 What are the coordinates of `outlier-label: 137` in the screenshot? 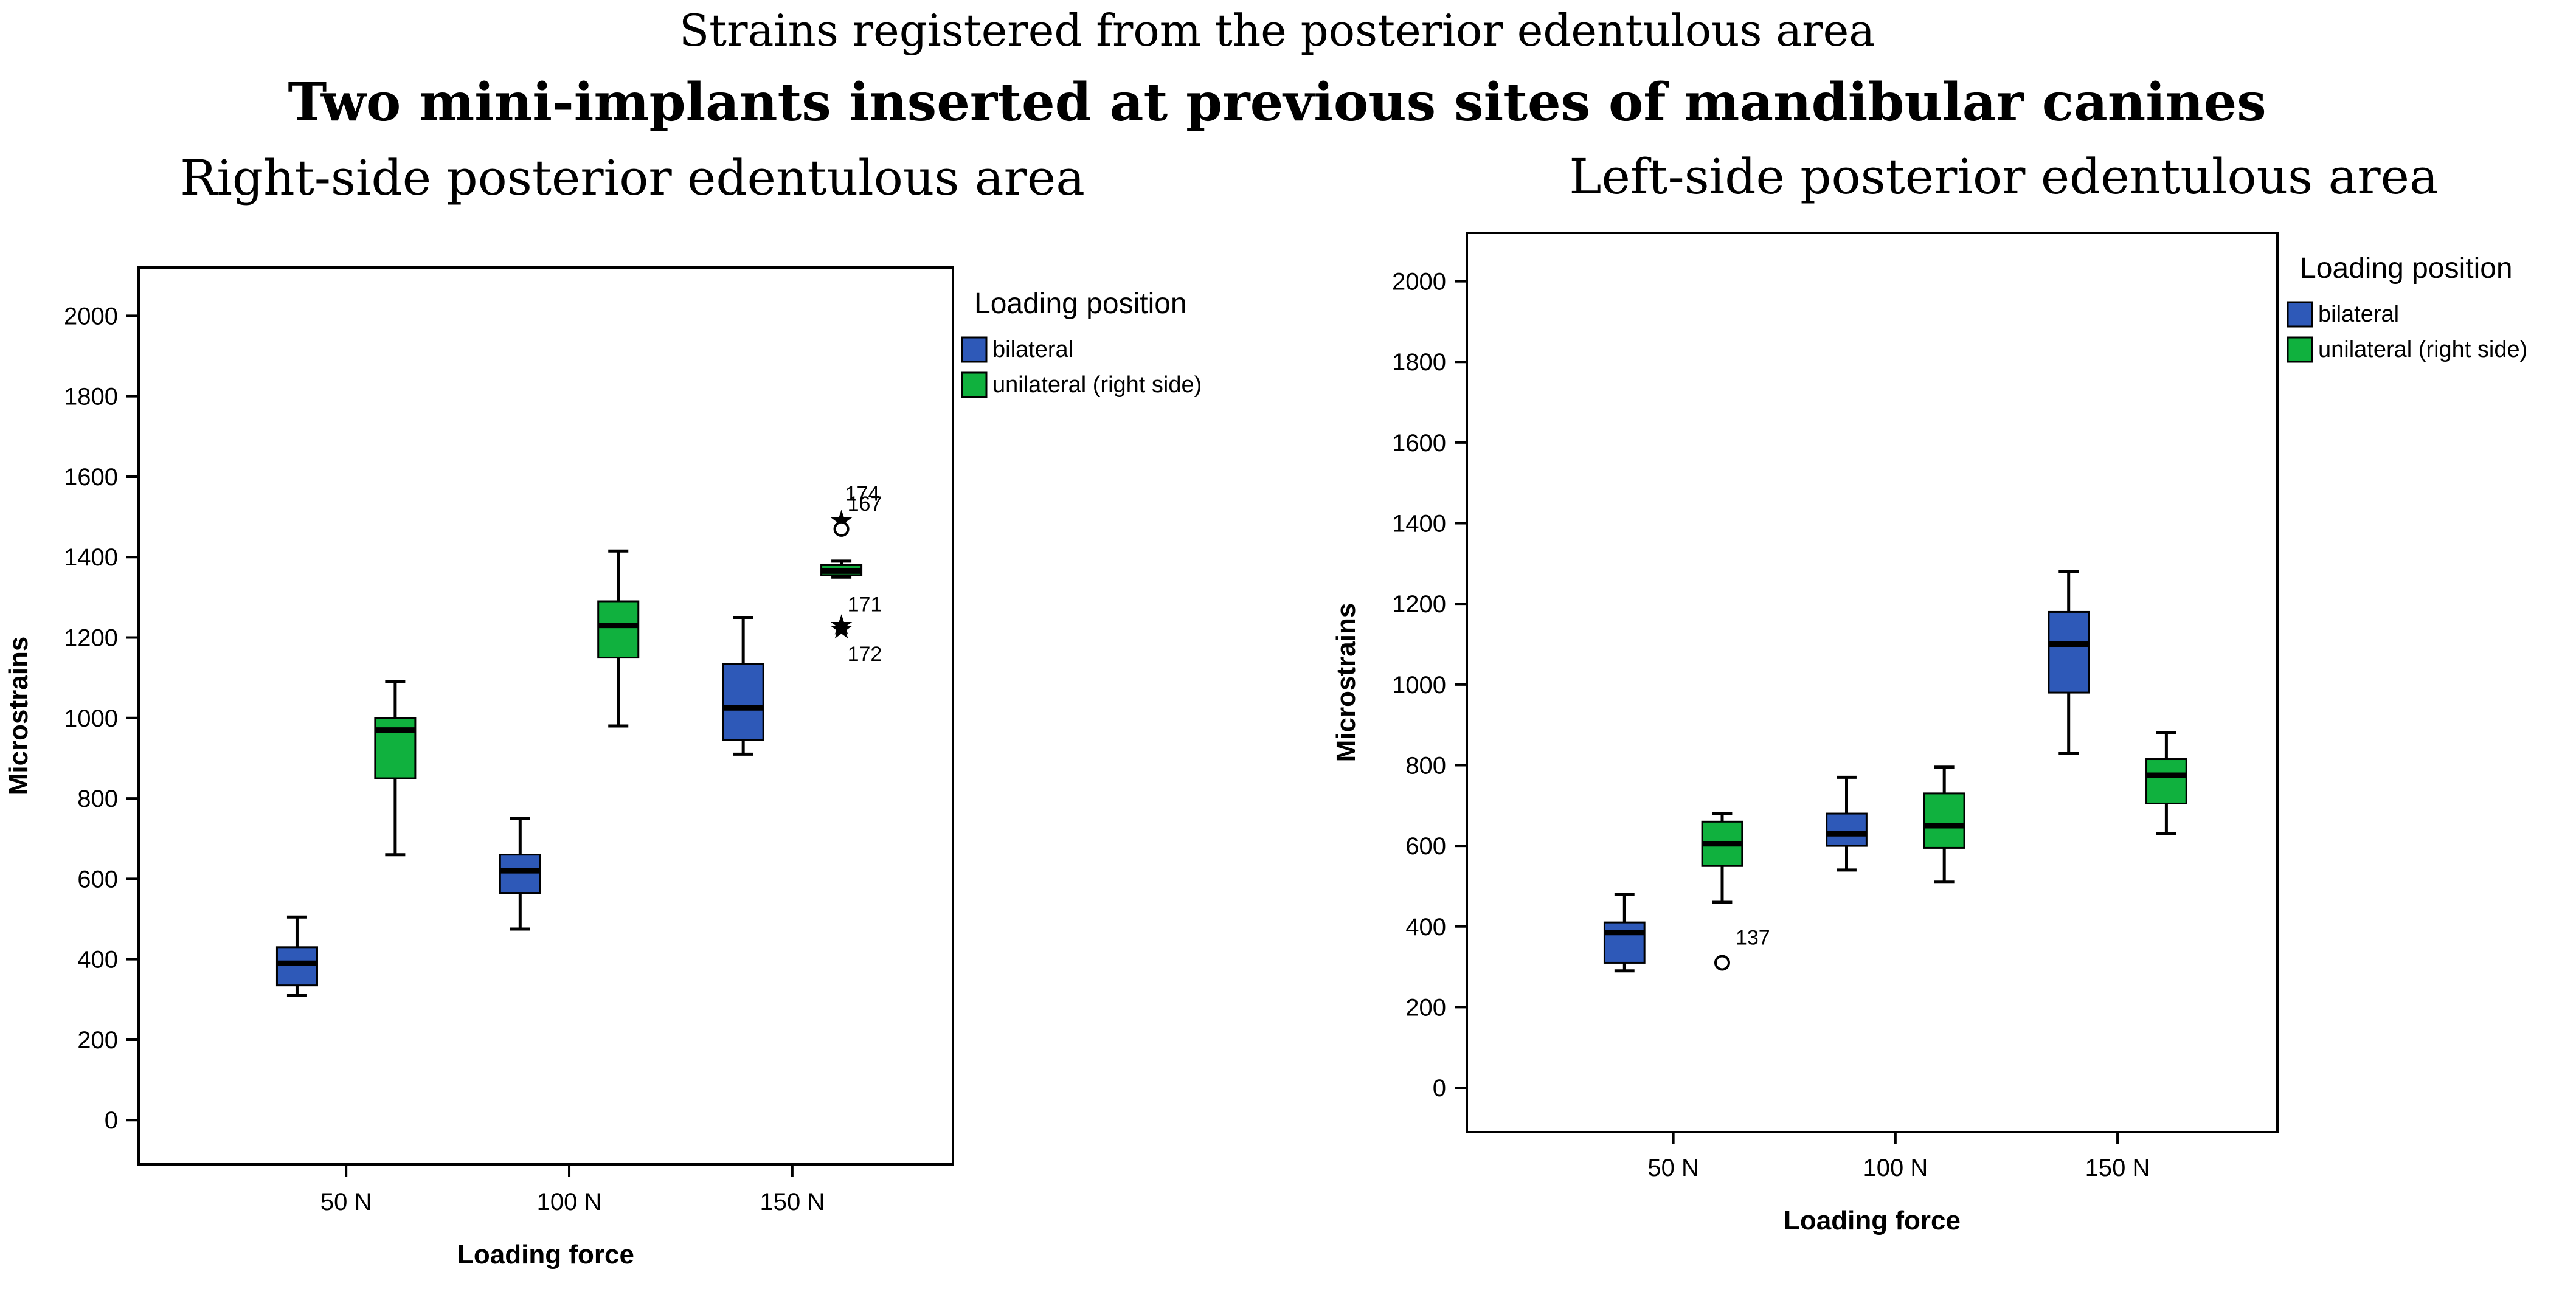 It's located at (1753, 938).